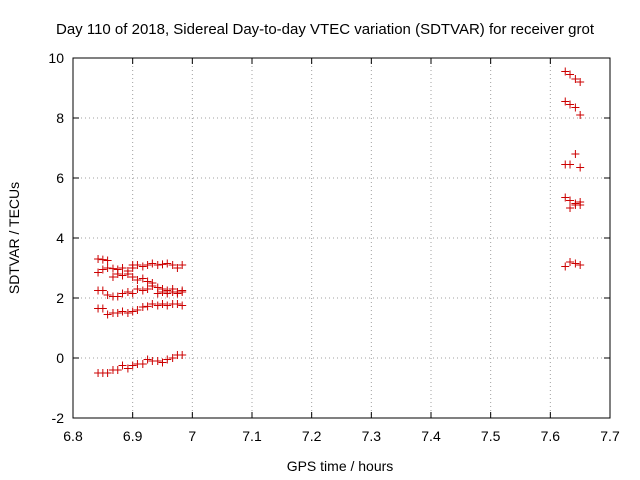 The height and width of the screenshot is (480, 640). I want to click on x-tick-label: 7.7, so click(610, 436).